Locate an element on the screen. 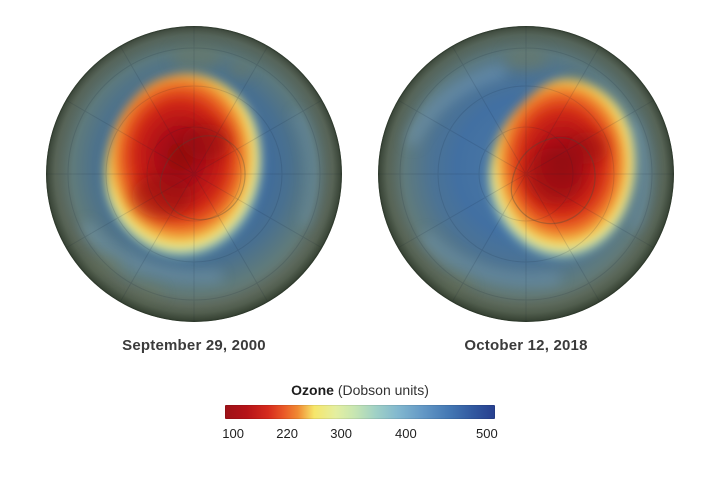 This screenshot has height=480, width=720. ozone-legend: Ozone (Dobson units) 100 220 300 400 500 is located at coordinates (360, 412).